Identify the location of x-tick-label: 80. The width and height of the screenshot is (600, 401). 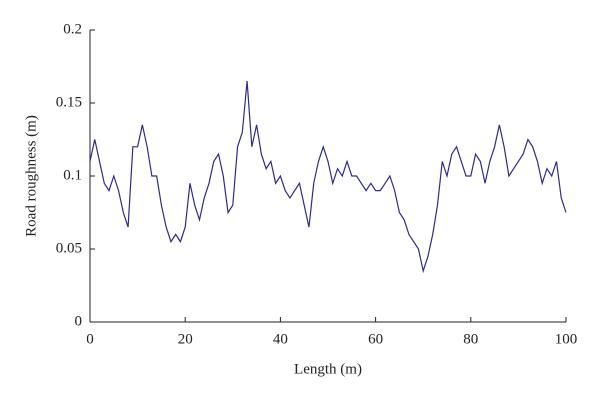
(470, 339).